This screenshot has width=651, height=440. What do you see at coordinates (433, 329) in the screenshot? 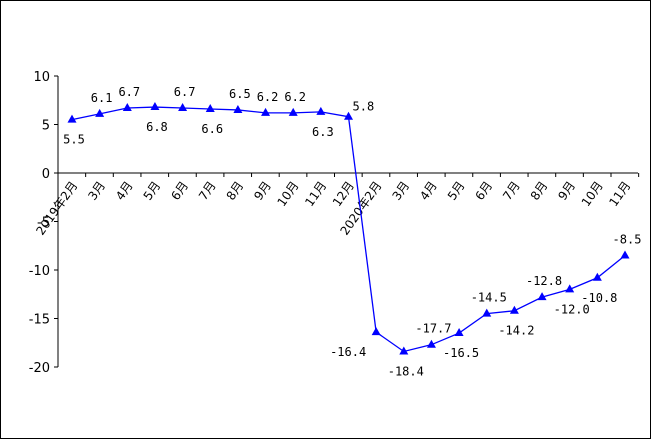
I see `data-label: -17.7` at bounding box center [433, 329].